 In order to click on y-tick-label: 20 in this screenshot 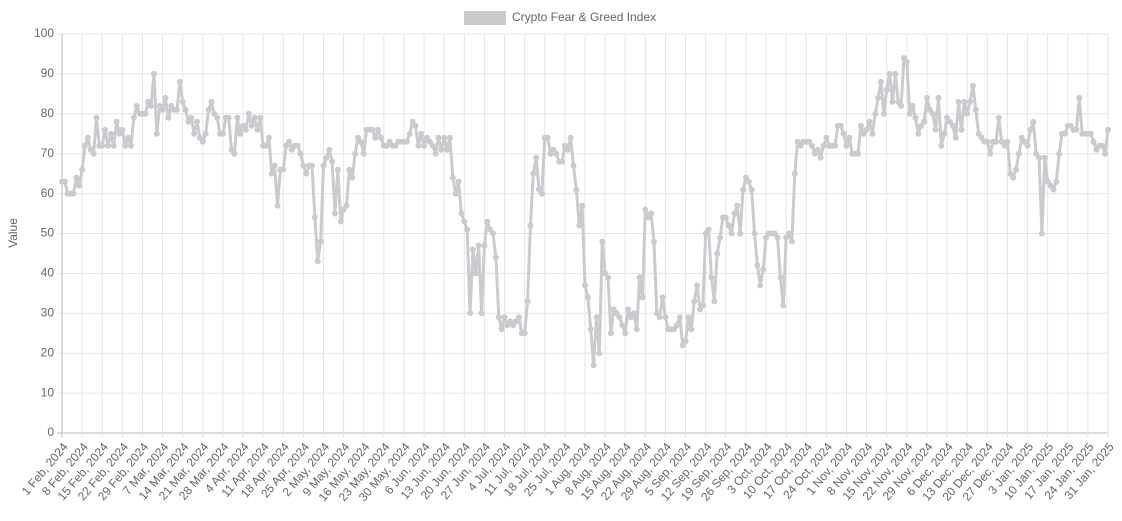, I will do `click(48, 352)`.